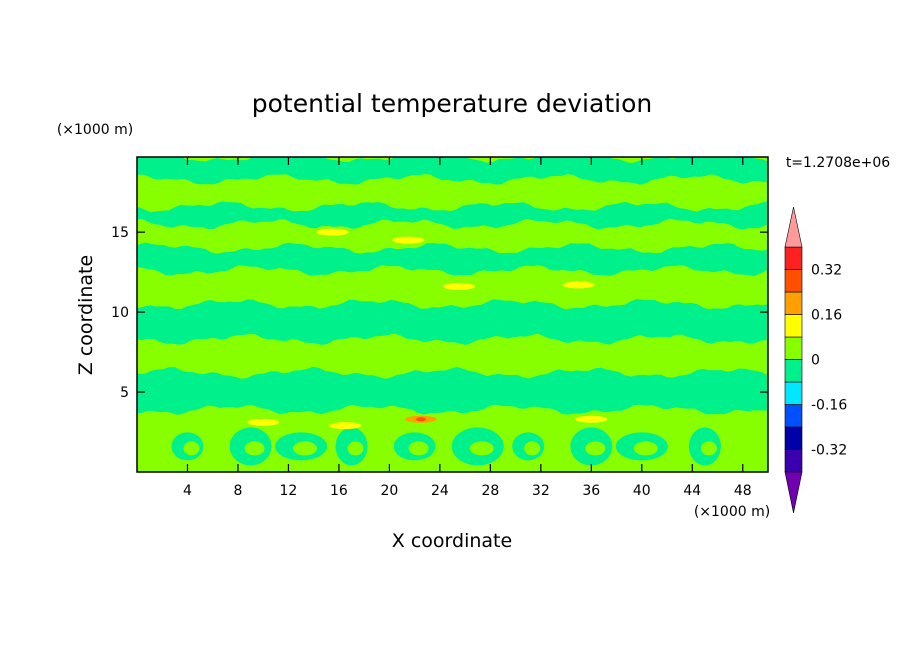 This screenshot has width=904, height=654. What do you see at coordinates (452, 103) in the screenshot?
I see `chart-title: potential temperature deviation` at bounding box center [452, 103].